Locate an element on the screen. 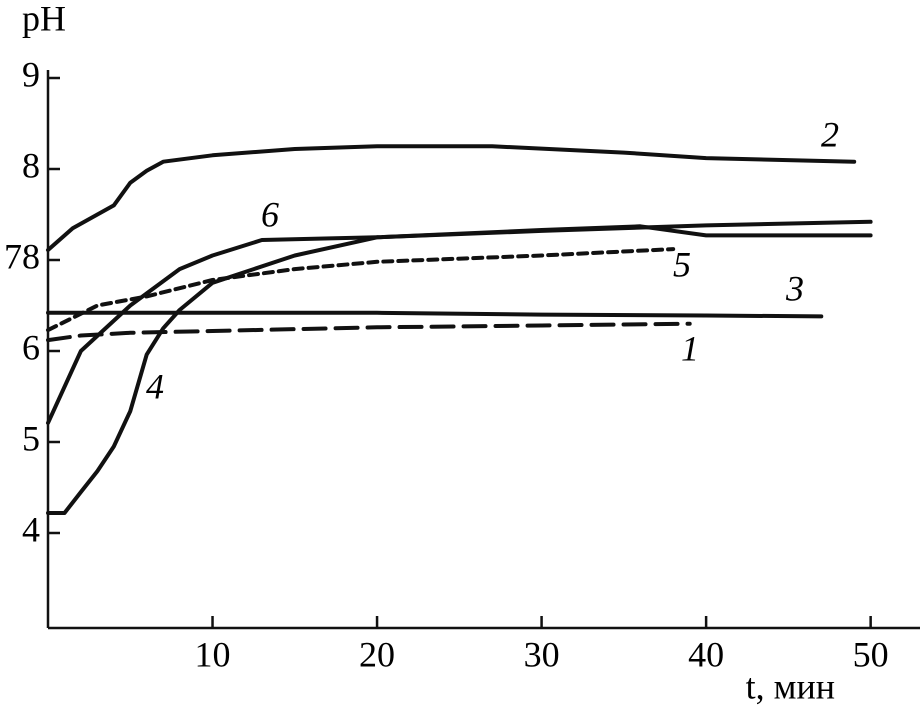 The width and height of the screenshot is (921, 717). x-tick-label: 20 is located at coordinates (377, 654).